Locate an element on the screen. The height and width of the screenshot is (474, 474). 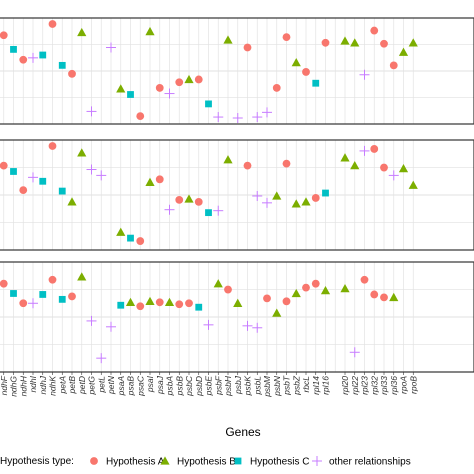
x-tick-label-psbL: psbL is located at coordinates (257, 386).